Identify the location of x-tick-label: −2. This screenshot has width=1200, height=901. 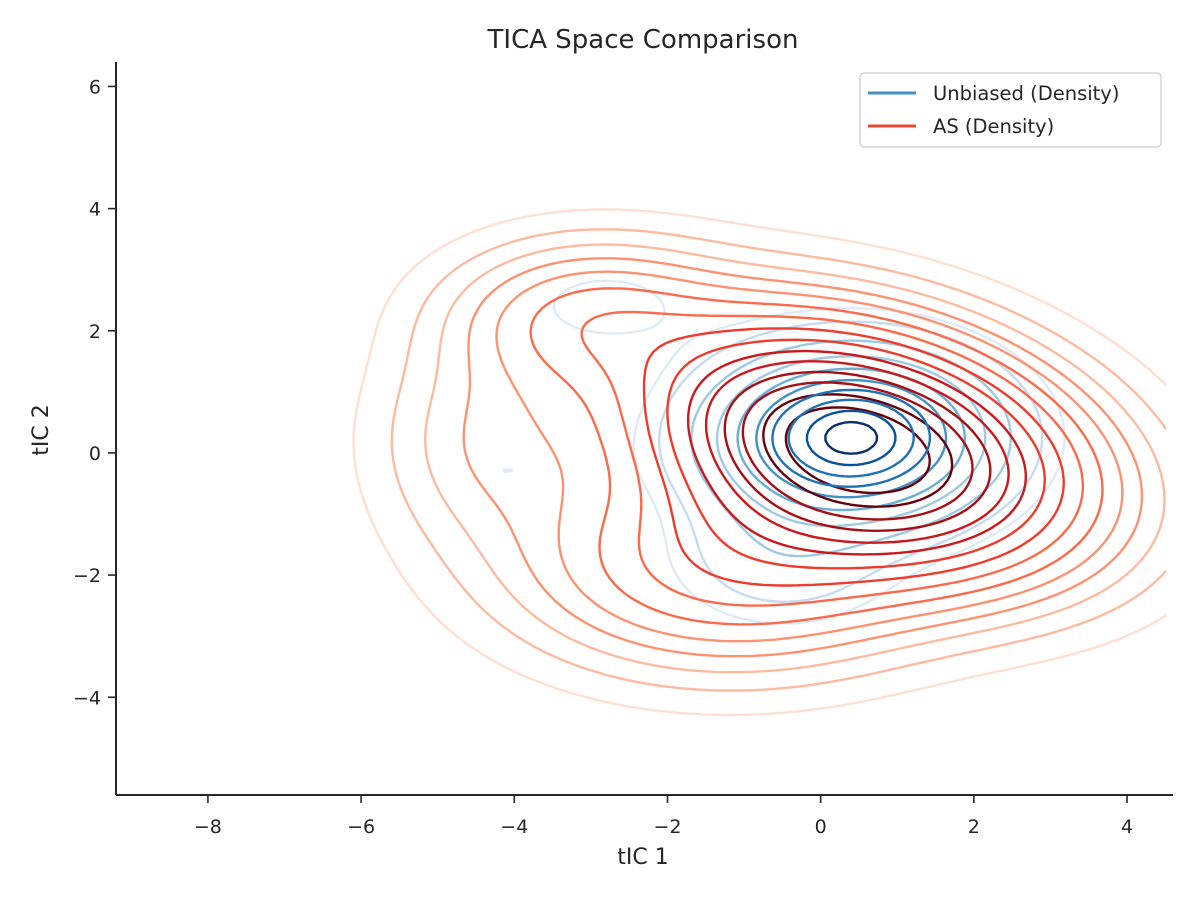
(667, 827).